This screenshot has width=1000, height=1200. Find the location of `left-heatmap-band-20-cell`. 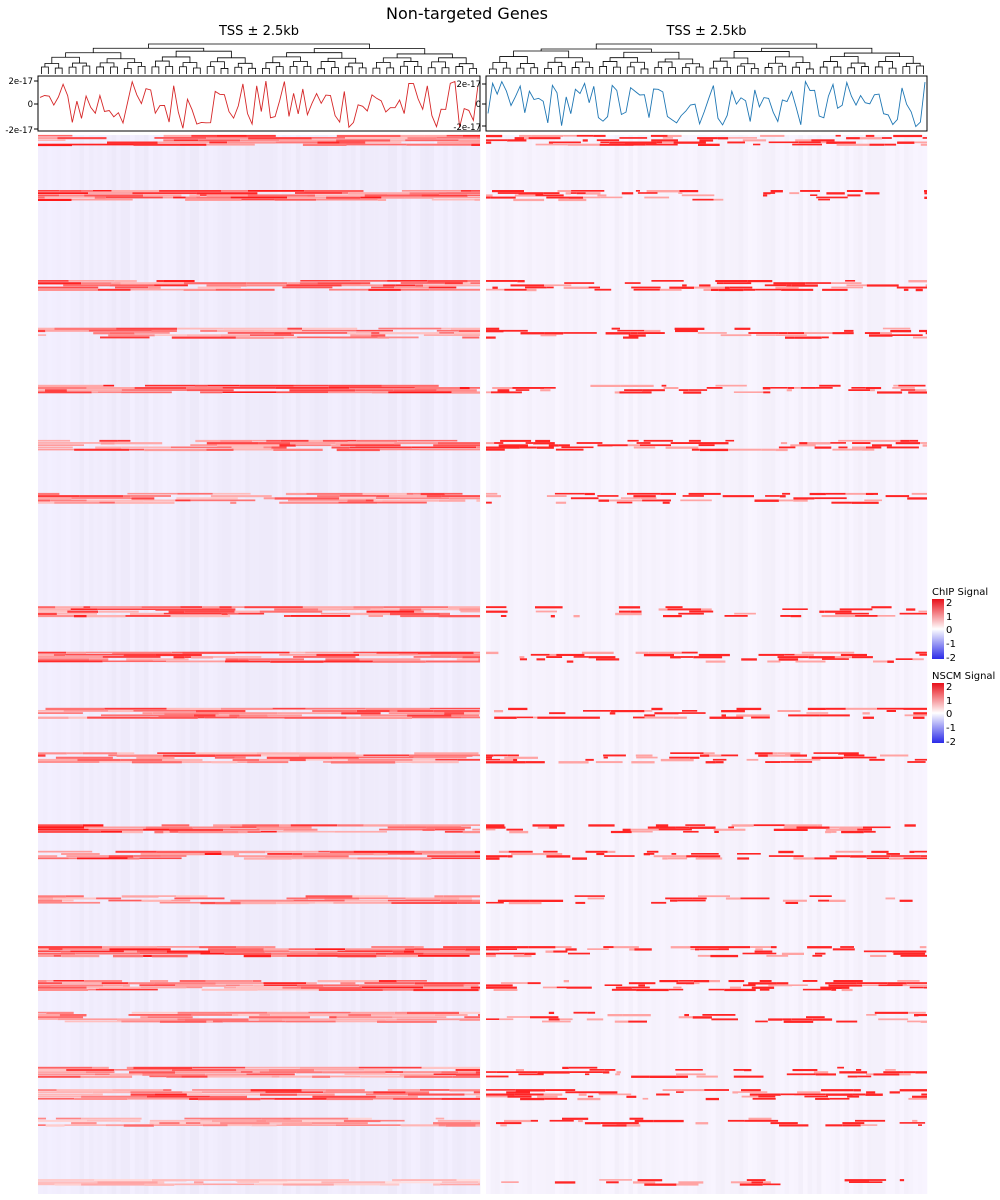

left-heatmap-band-20-cell is located at coordinates (159, 1184).